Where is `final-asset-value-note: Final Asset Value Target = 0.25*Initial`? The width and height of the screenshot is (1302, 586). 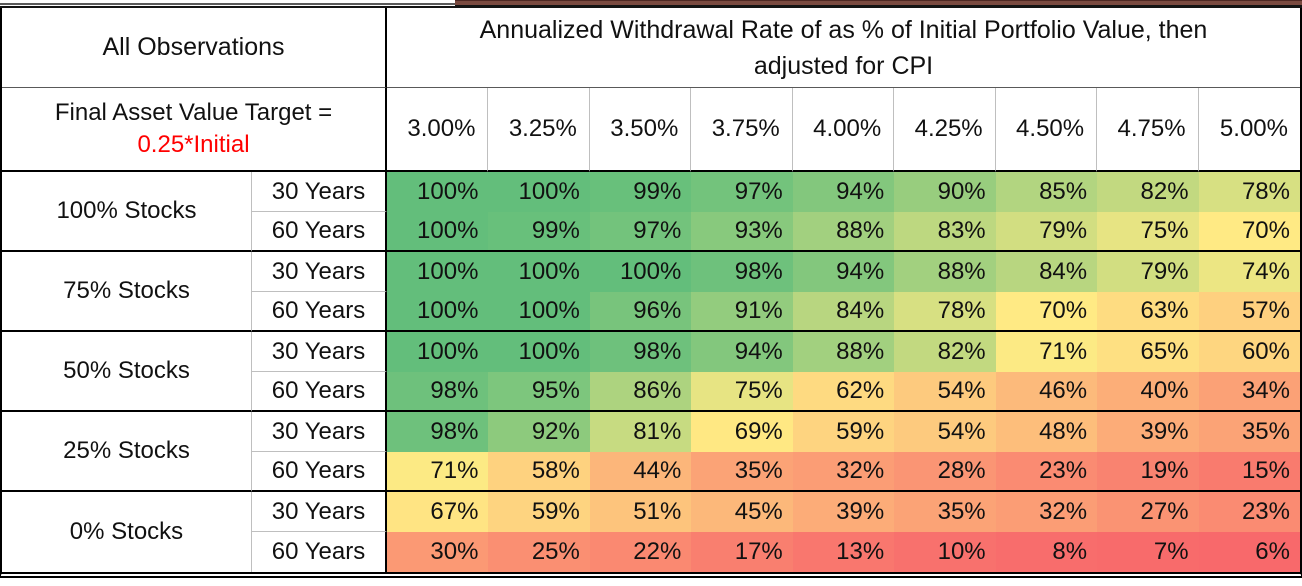 final-asset-value-note: Final Asset Value Target = 0.25*Initial is located at coordinates (194, 130).